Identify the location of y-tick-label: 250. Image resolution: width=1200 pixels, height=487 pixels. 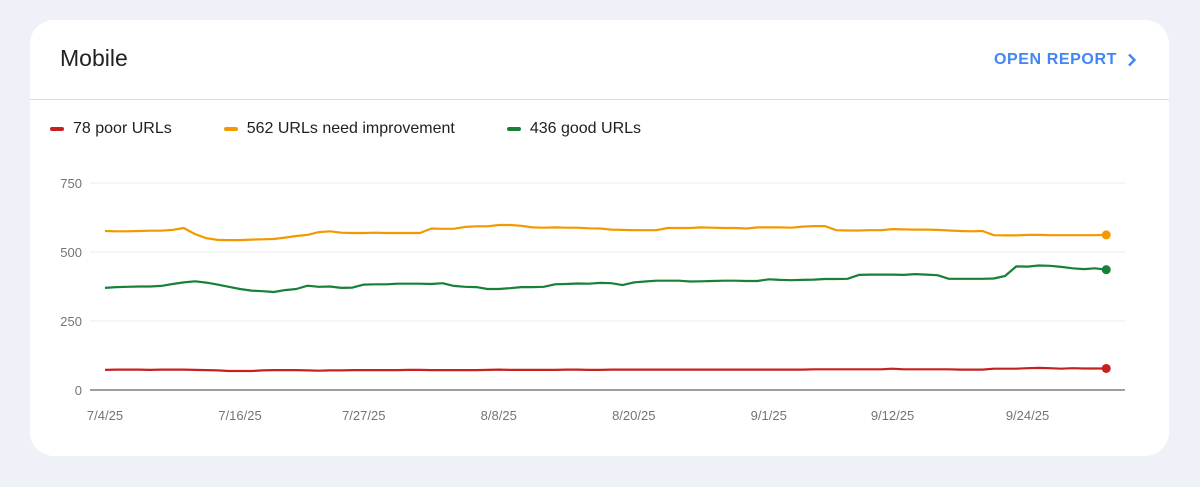
(71, 321).